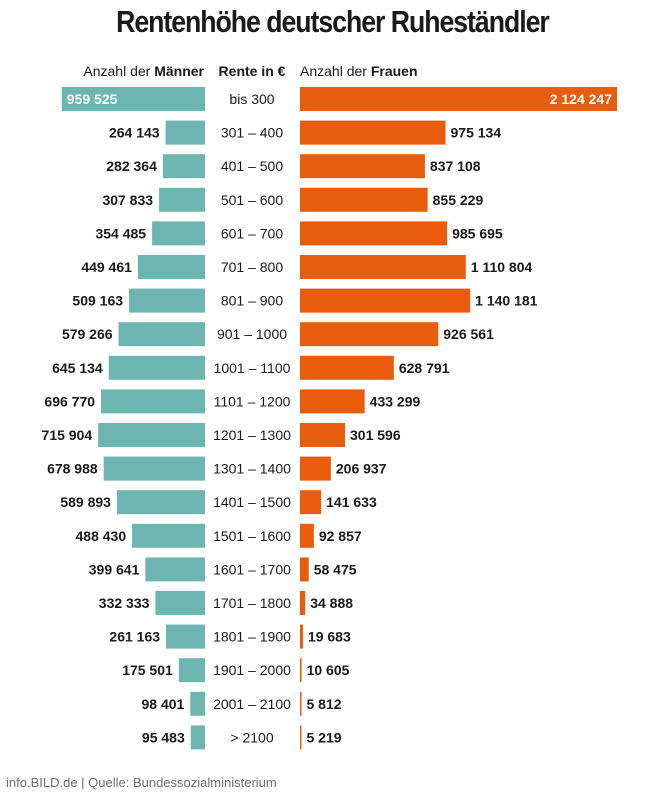 Image resolution: width=665 pixels, height=800 pixels. I want to click on category-label: 1401 – 1500, so click(252, 502).